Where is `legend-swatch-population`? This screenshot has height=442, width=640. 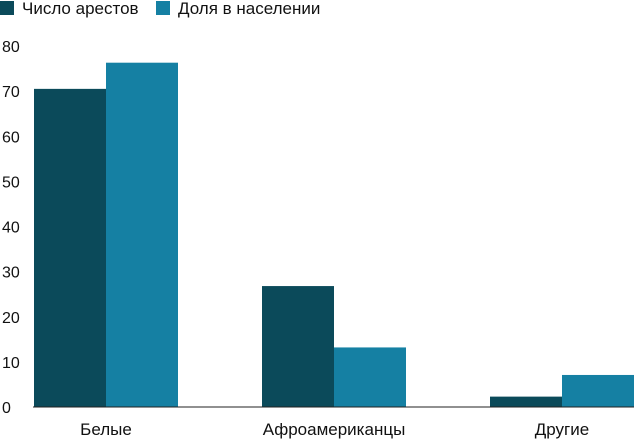
legend-swatch-population is located at coordinates (163, 8).